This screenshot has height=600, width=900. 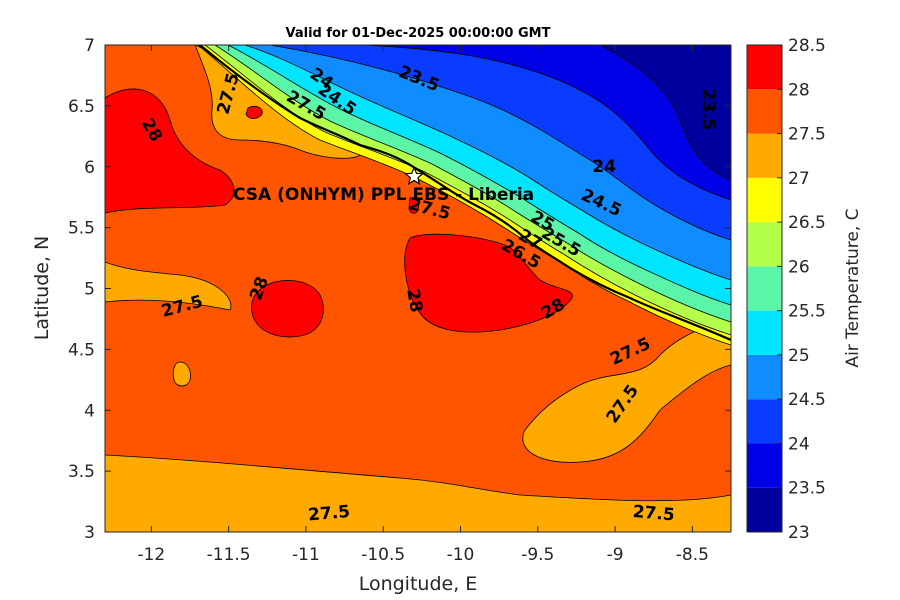 I want to click on y-tick-label: 3.5, so click(x=81, y=472).